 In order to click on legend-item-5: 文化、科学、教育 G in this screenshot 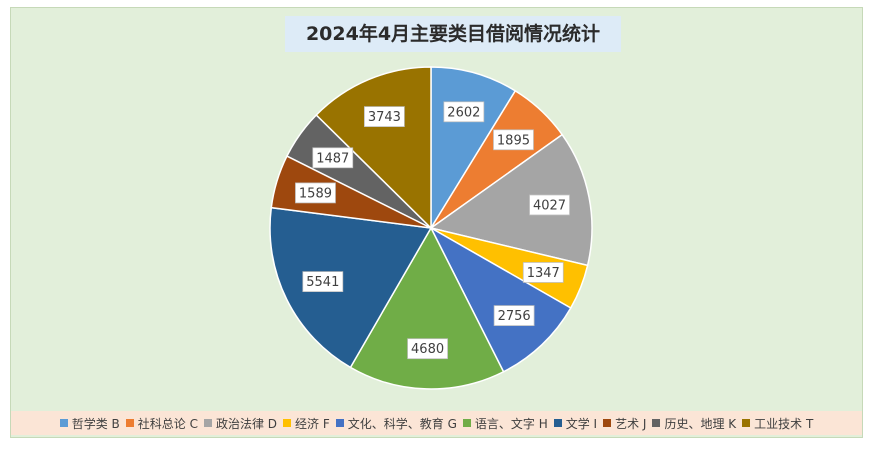, I will do `click(396, 423)`.